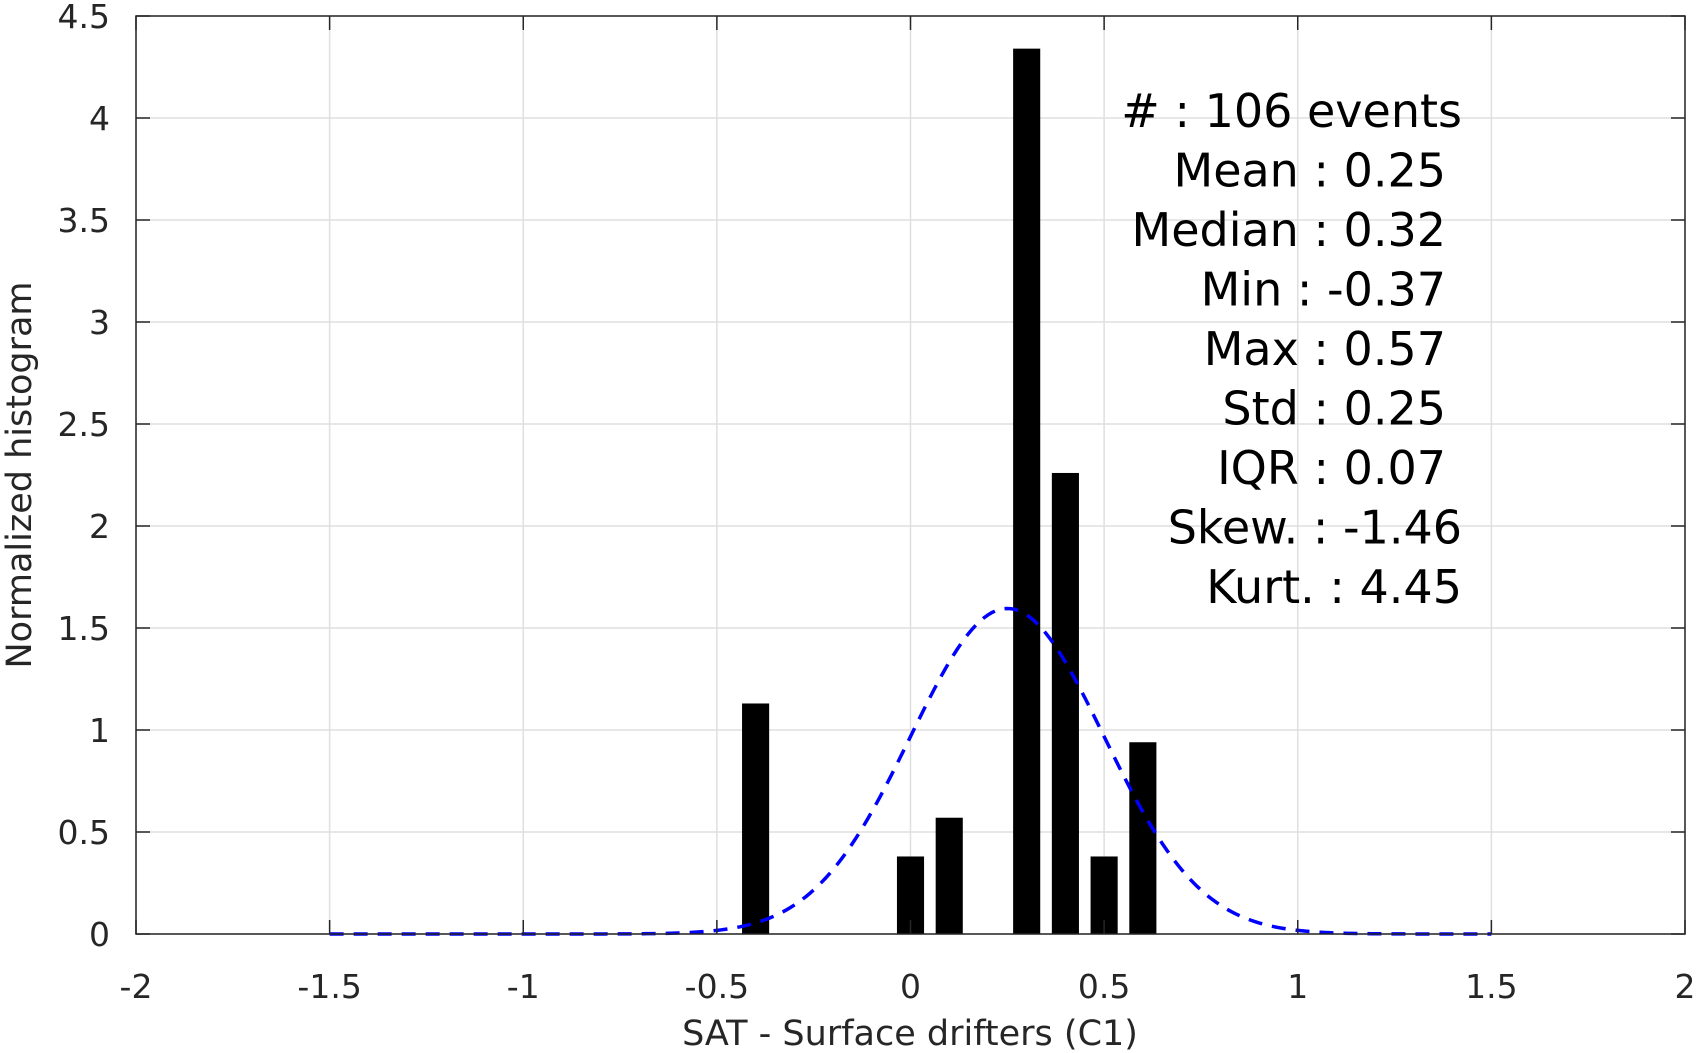 The height and width of the screenshot is (1053, 1703). What do you see at coordinates (99, 322) in the screenshot?
I see `y-tick-label: 3` at bounding box center [99, 322].